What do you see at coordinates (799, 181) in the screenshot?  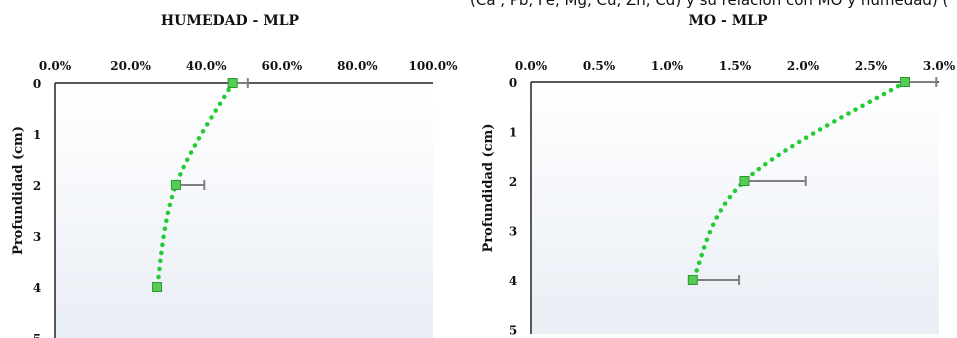 I see `series-line` at bounding box center [799, 181].